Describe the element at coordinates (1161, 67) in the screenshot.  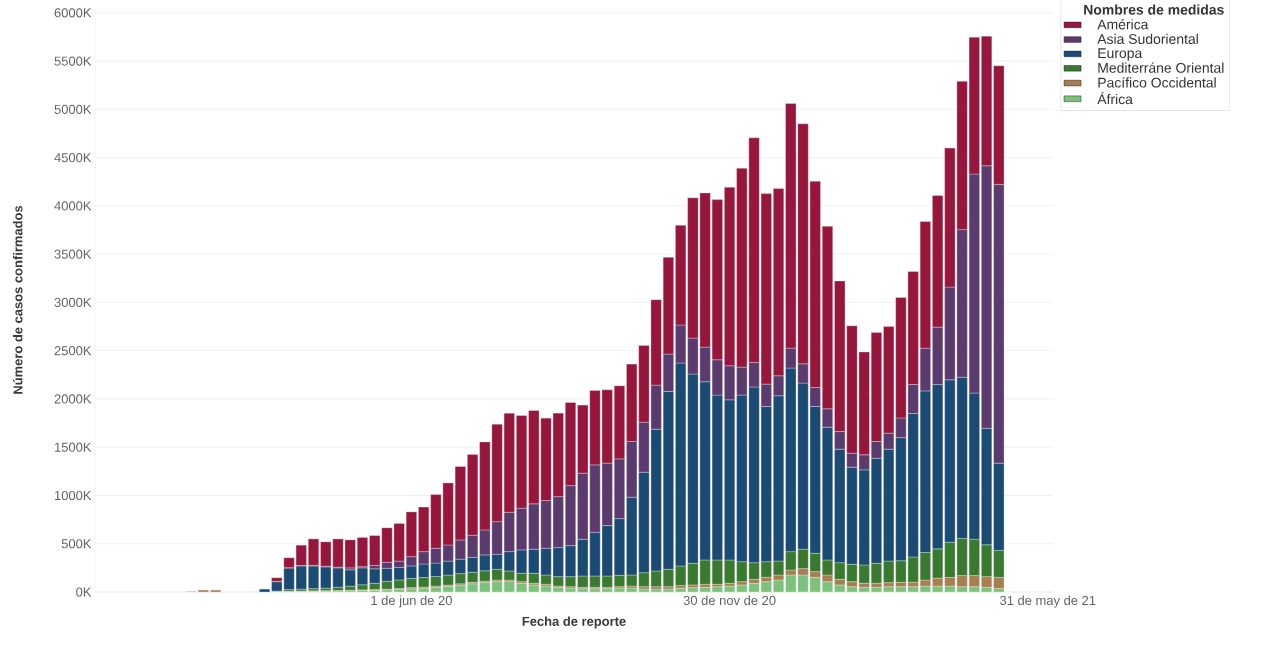
I see `legend-label: Mediterráne Oriental` at that location.